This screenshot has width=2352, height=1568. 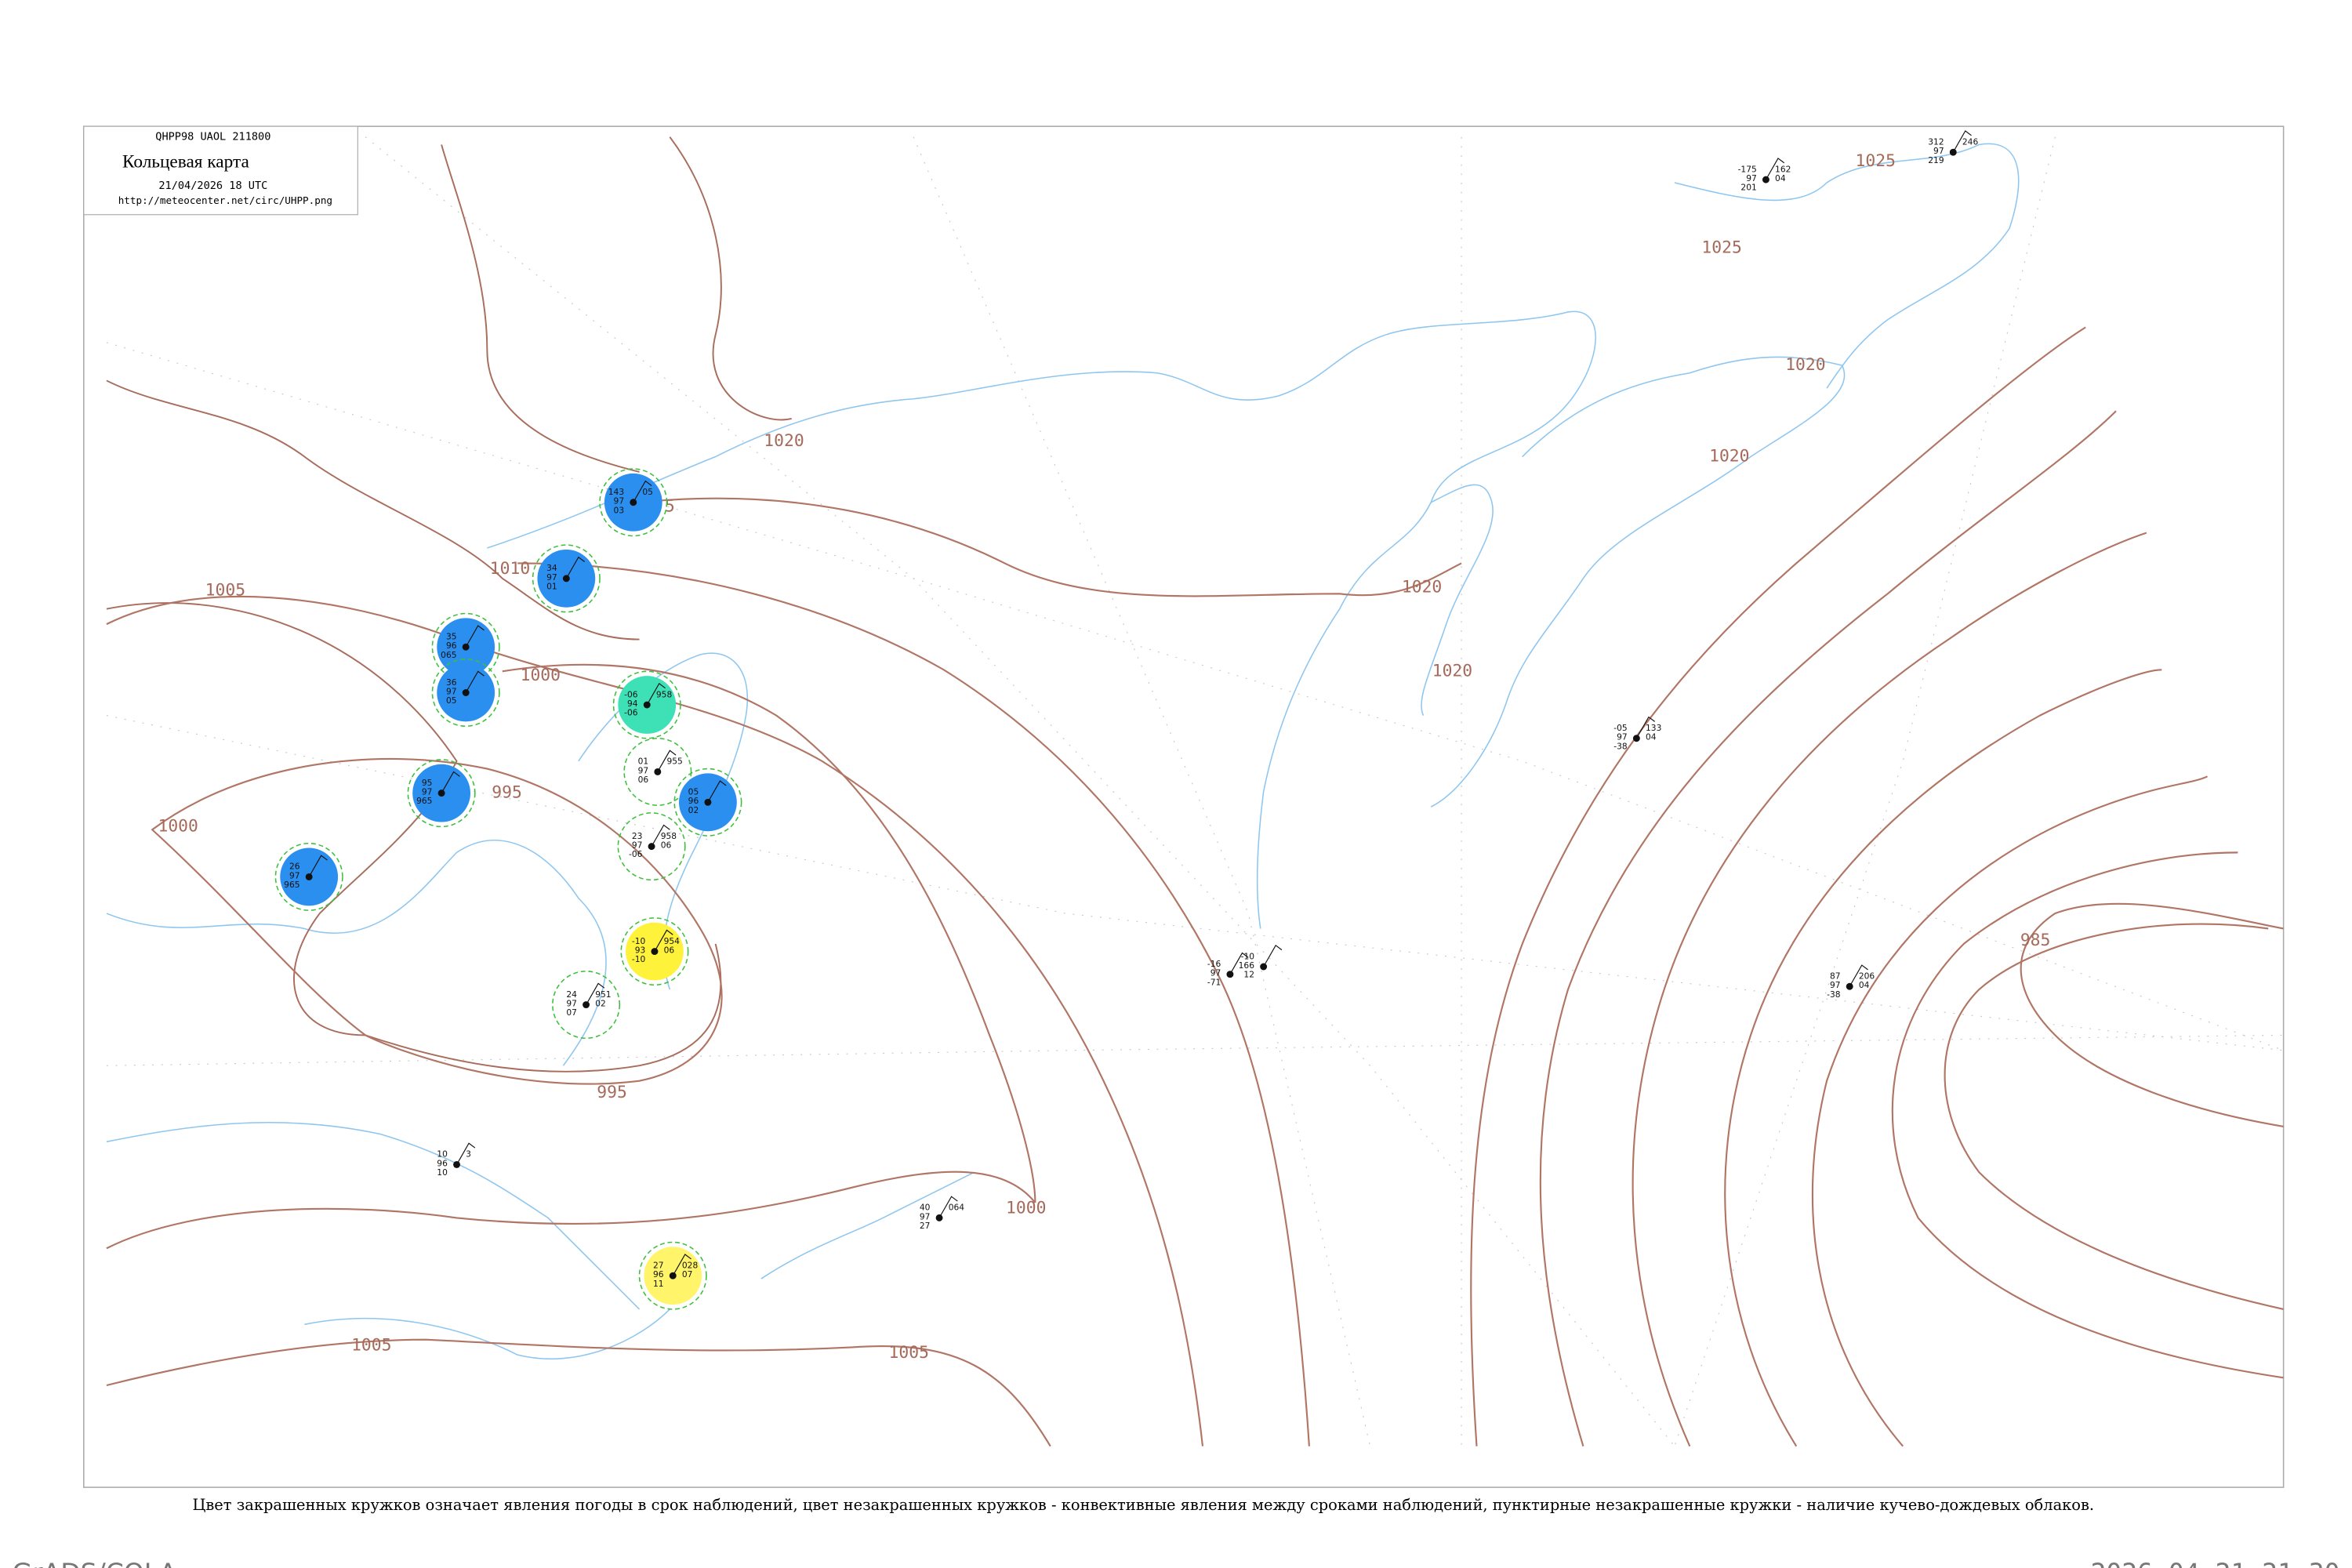 I want to click on station-obs: 143, so click(x=616, y=492).